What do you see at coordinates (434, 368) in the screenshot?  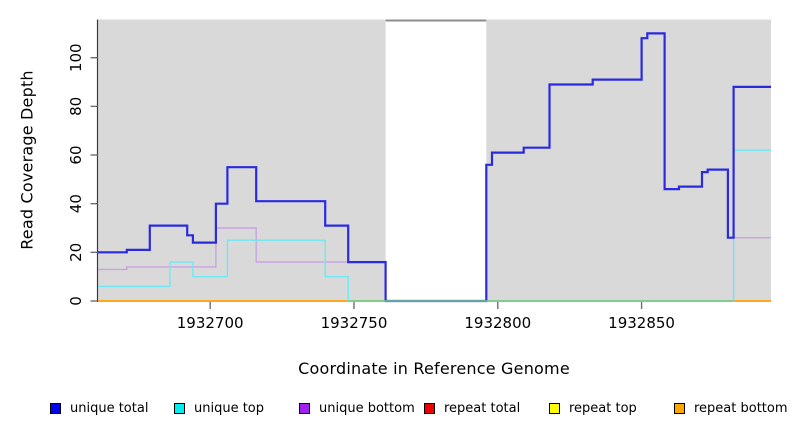 I see `x-axis-title: Coordinate in Reference Genome` at bounding box center [434, 368].